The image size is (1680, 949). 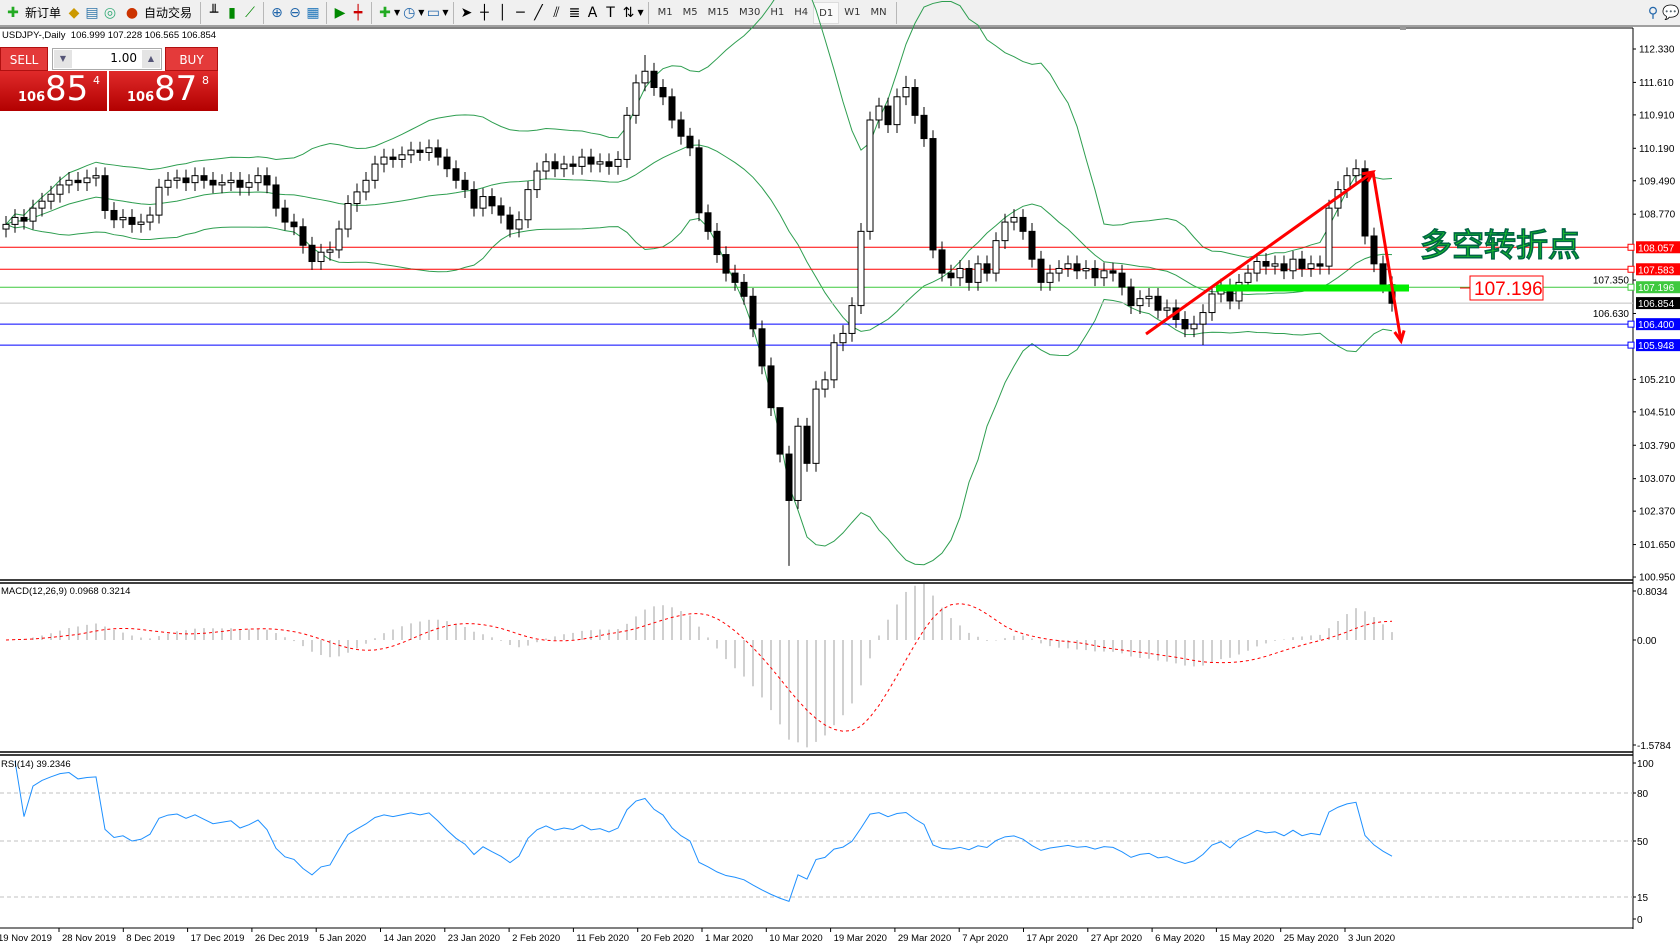 What do you see at coordinates (277, 12) in the screenshot?
I see `zoom-in-icon: ⊕` at bounding box center [277, 12].